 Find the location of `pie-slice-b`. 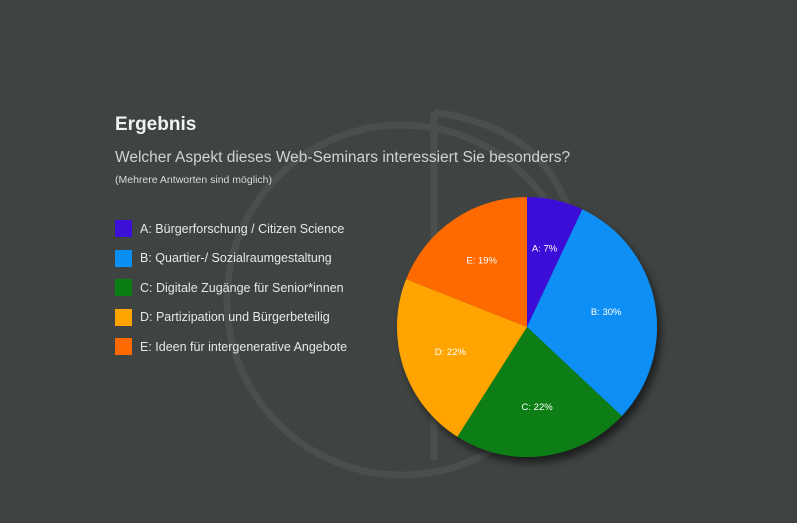

pie-slice-b is located at coordinates (592, 312).